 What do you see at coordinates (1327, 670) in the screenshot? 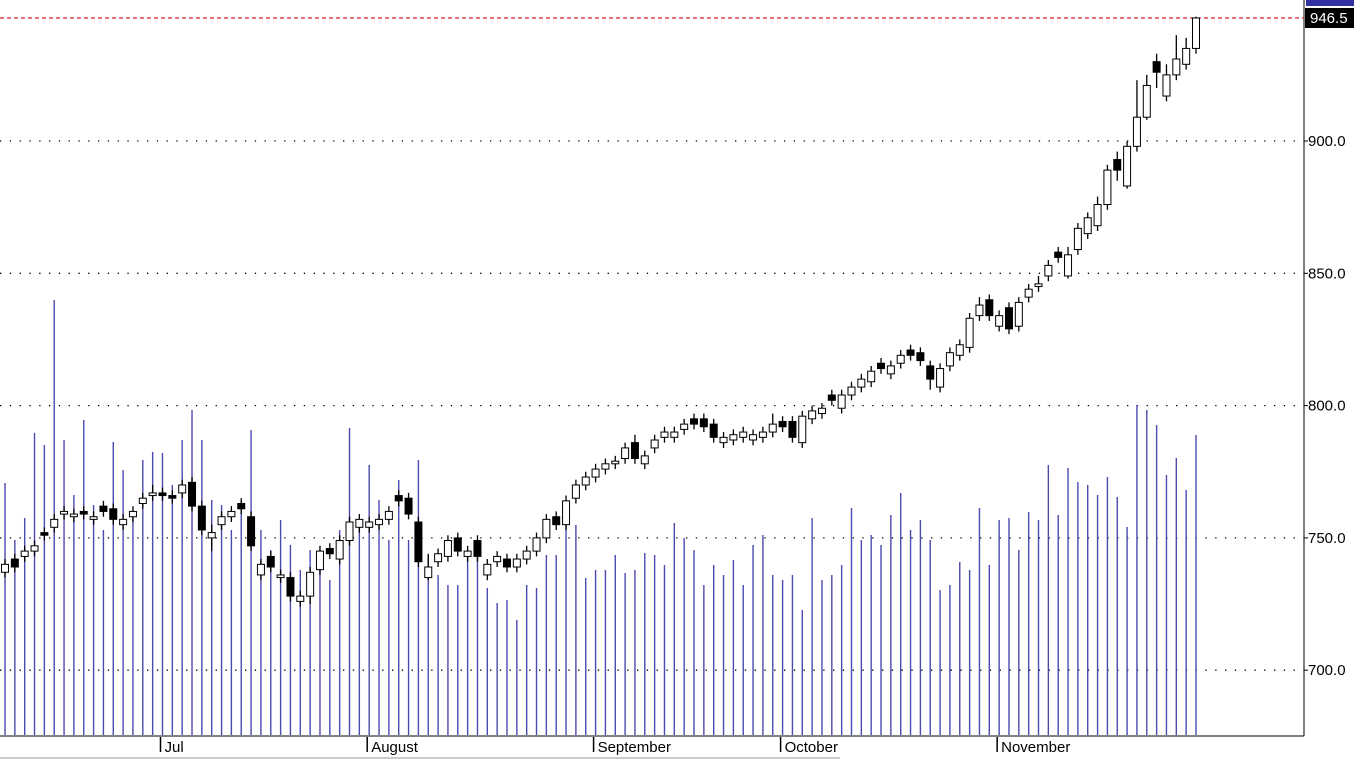
I see `y-tick-label: 700.0` at bounding box center [1327, 670].